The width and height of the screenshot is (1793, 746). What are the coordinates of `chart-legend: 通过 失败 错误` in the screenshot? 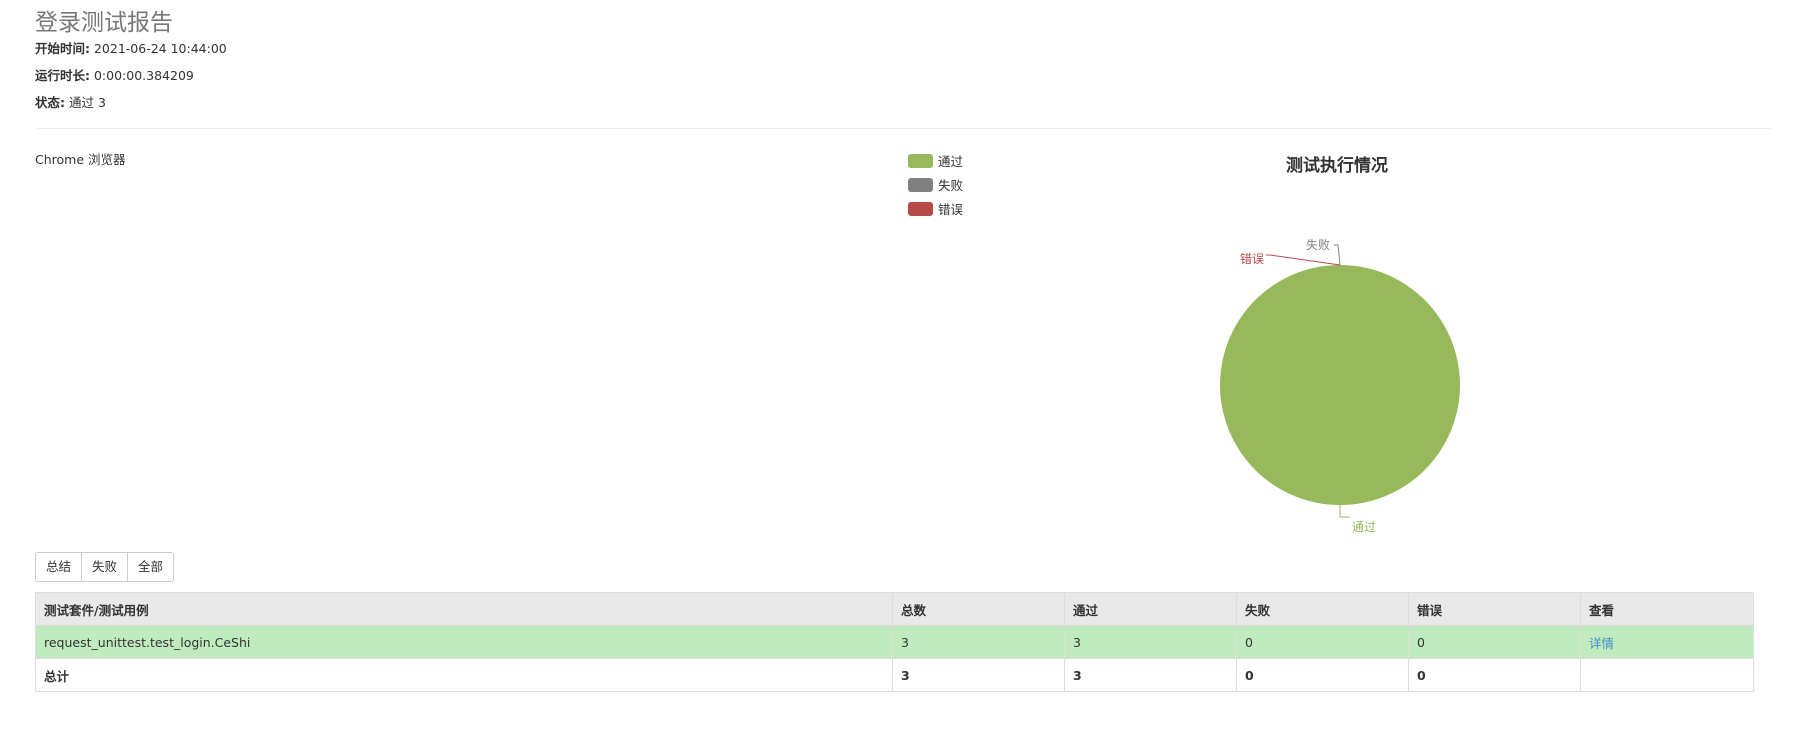 It's located at (935, 189).